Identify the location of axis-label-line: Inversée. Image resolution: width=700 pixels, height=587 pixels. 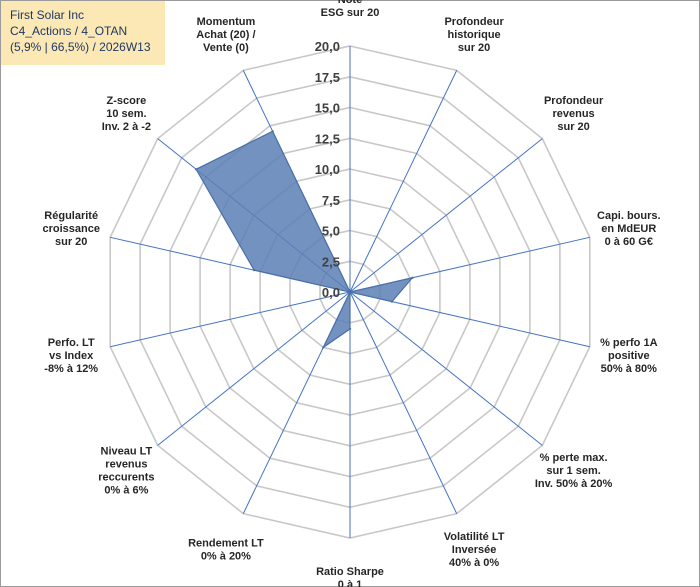
(474, 550).